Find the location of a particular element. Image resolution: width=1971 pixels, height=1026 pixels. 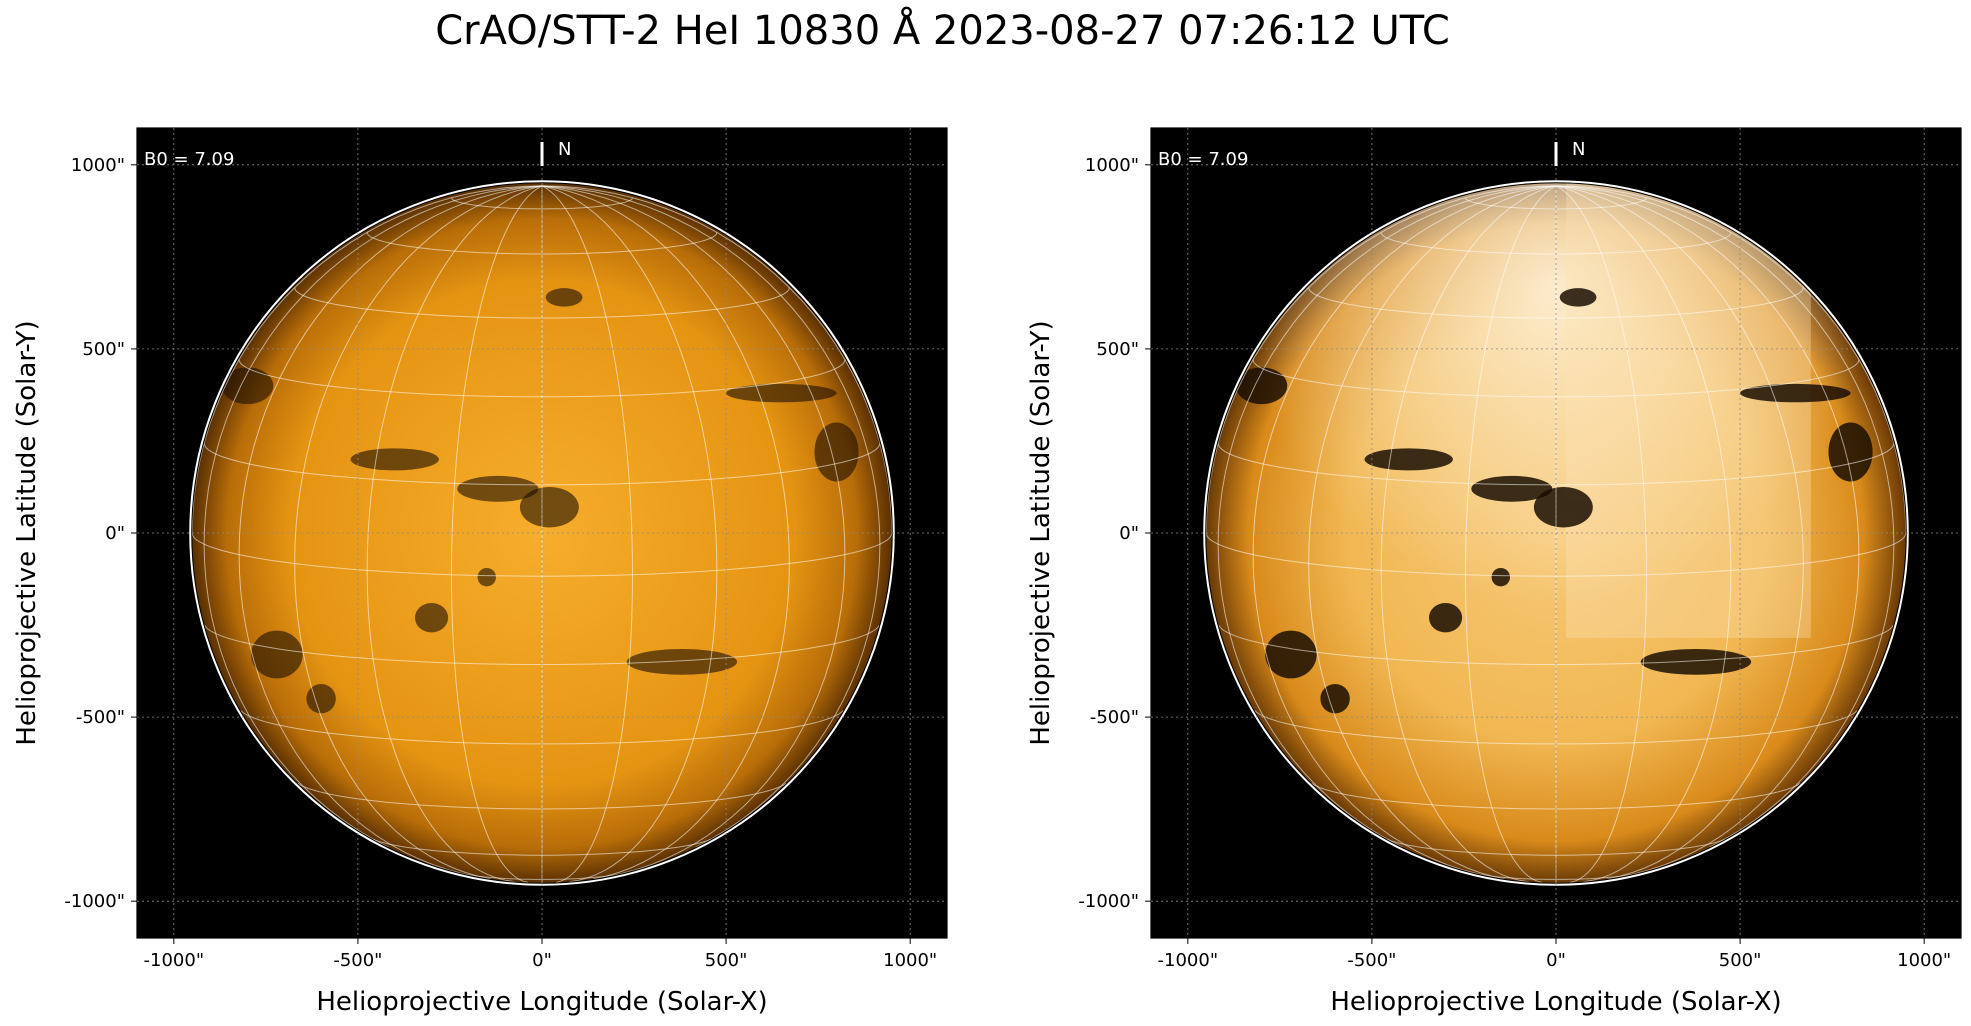

solar-features is located at coordinates (540, 501).